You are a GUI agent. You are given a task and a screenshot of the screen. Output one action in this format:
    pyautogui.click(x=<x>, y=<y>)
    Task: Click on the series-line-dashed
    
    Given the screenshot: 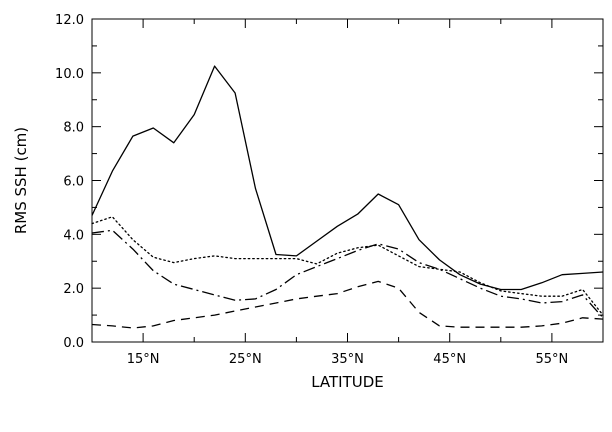 What is the action you would take?
    pyautogui.click(x=347, y=304)
    